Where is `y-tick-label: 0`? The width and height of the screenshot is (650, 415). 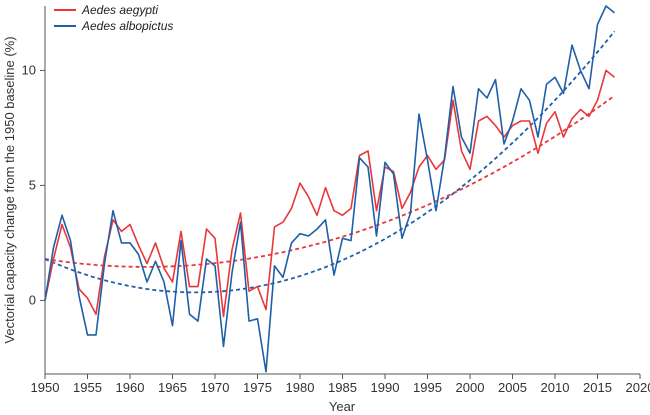 y-tick-label: 0 is located at coordinates (32, 299).